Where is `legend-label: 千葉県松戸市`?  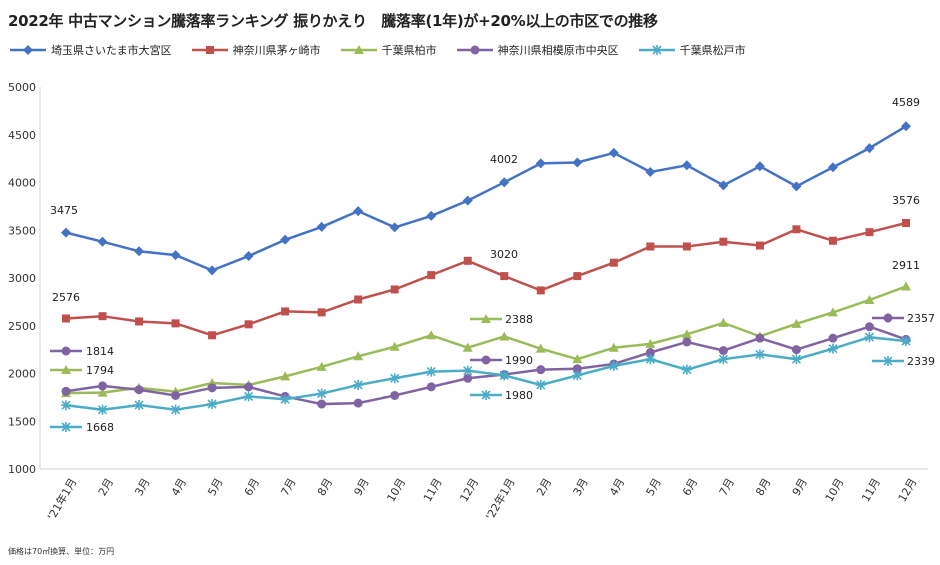
legend-label: 千葉県松戸市 is located at coordinates (712, 50).